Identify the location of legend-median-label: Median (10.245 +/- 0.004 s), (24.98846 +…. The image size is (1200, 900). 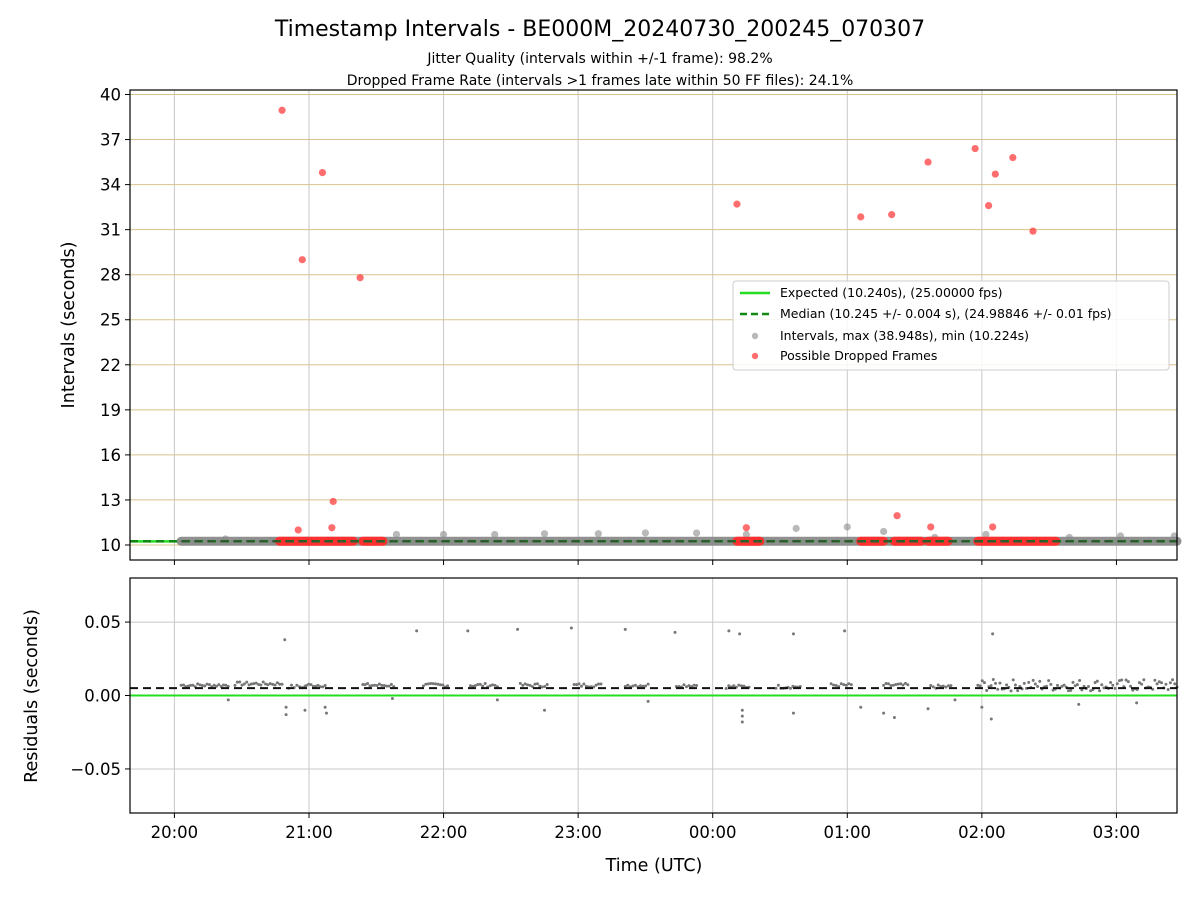
(945, 313).